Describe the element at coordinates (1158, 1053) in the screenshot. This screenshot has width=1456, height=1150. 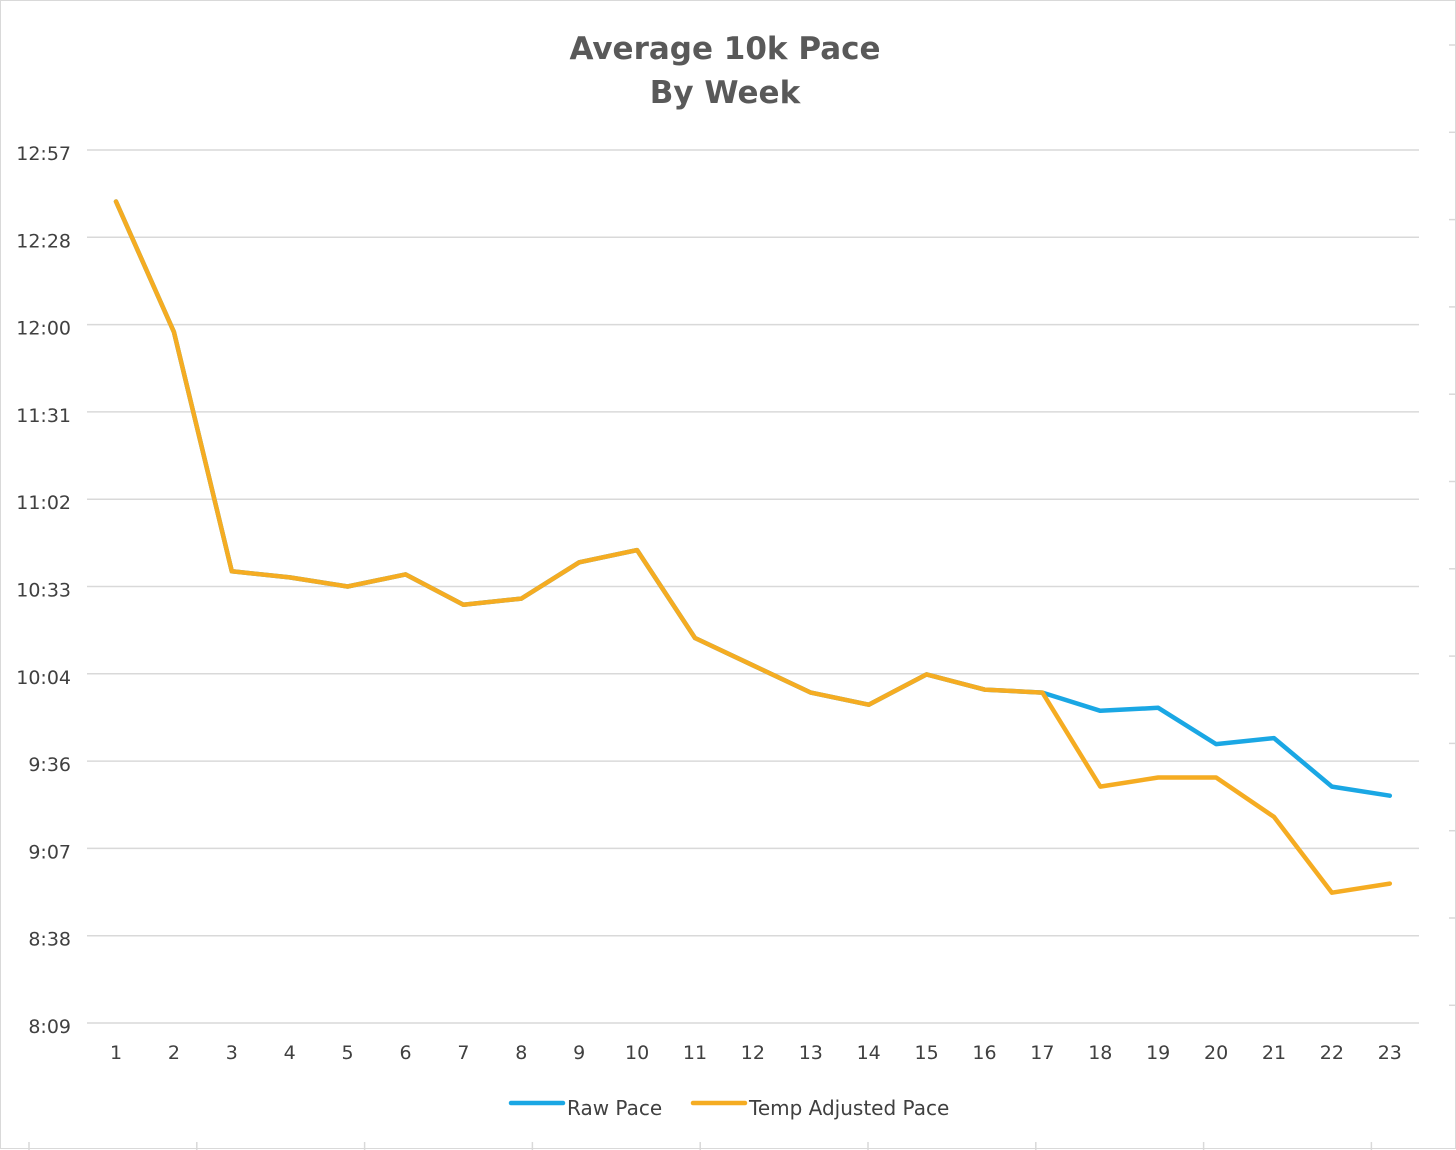
I see `x-tick-label: 19` at that location.